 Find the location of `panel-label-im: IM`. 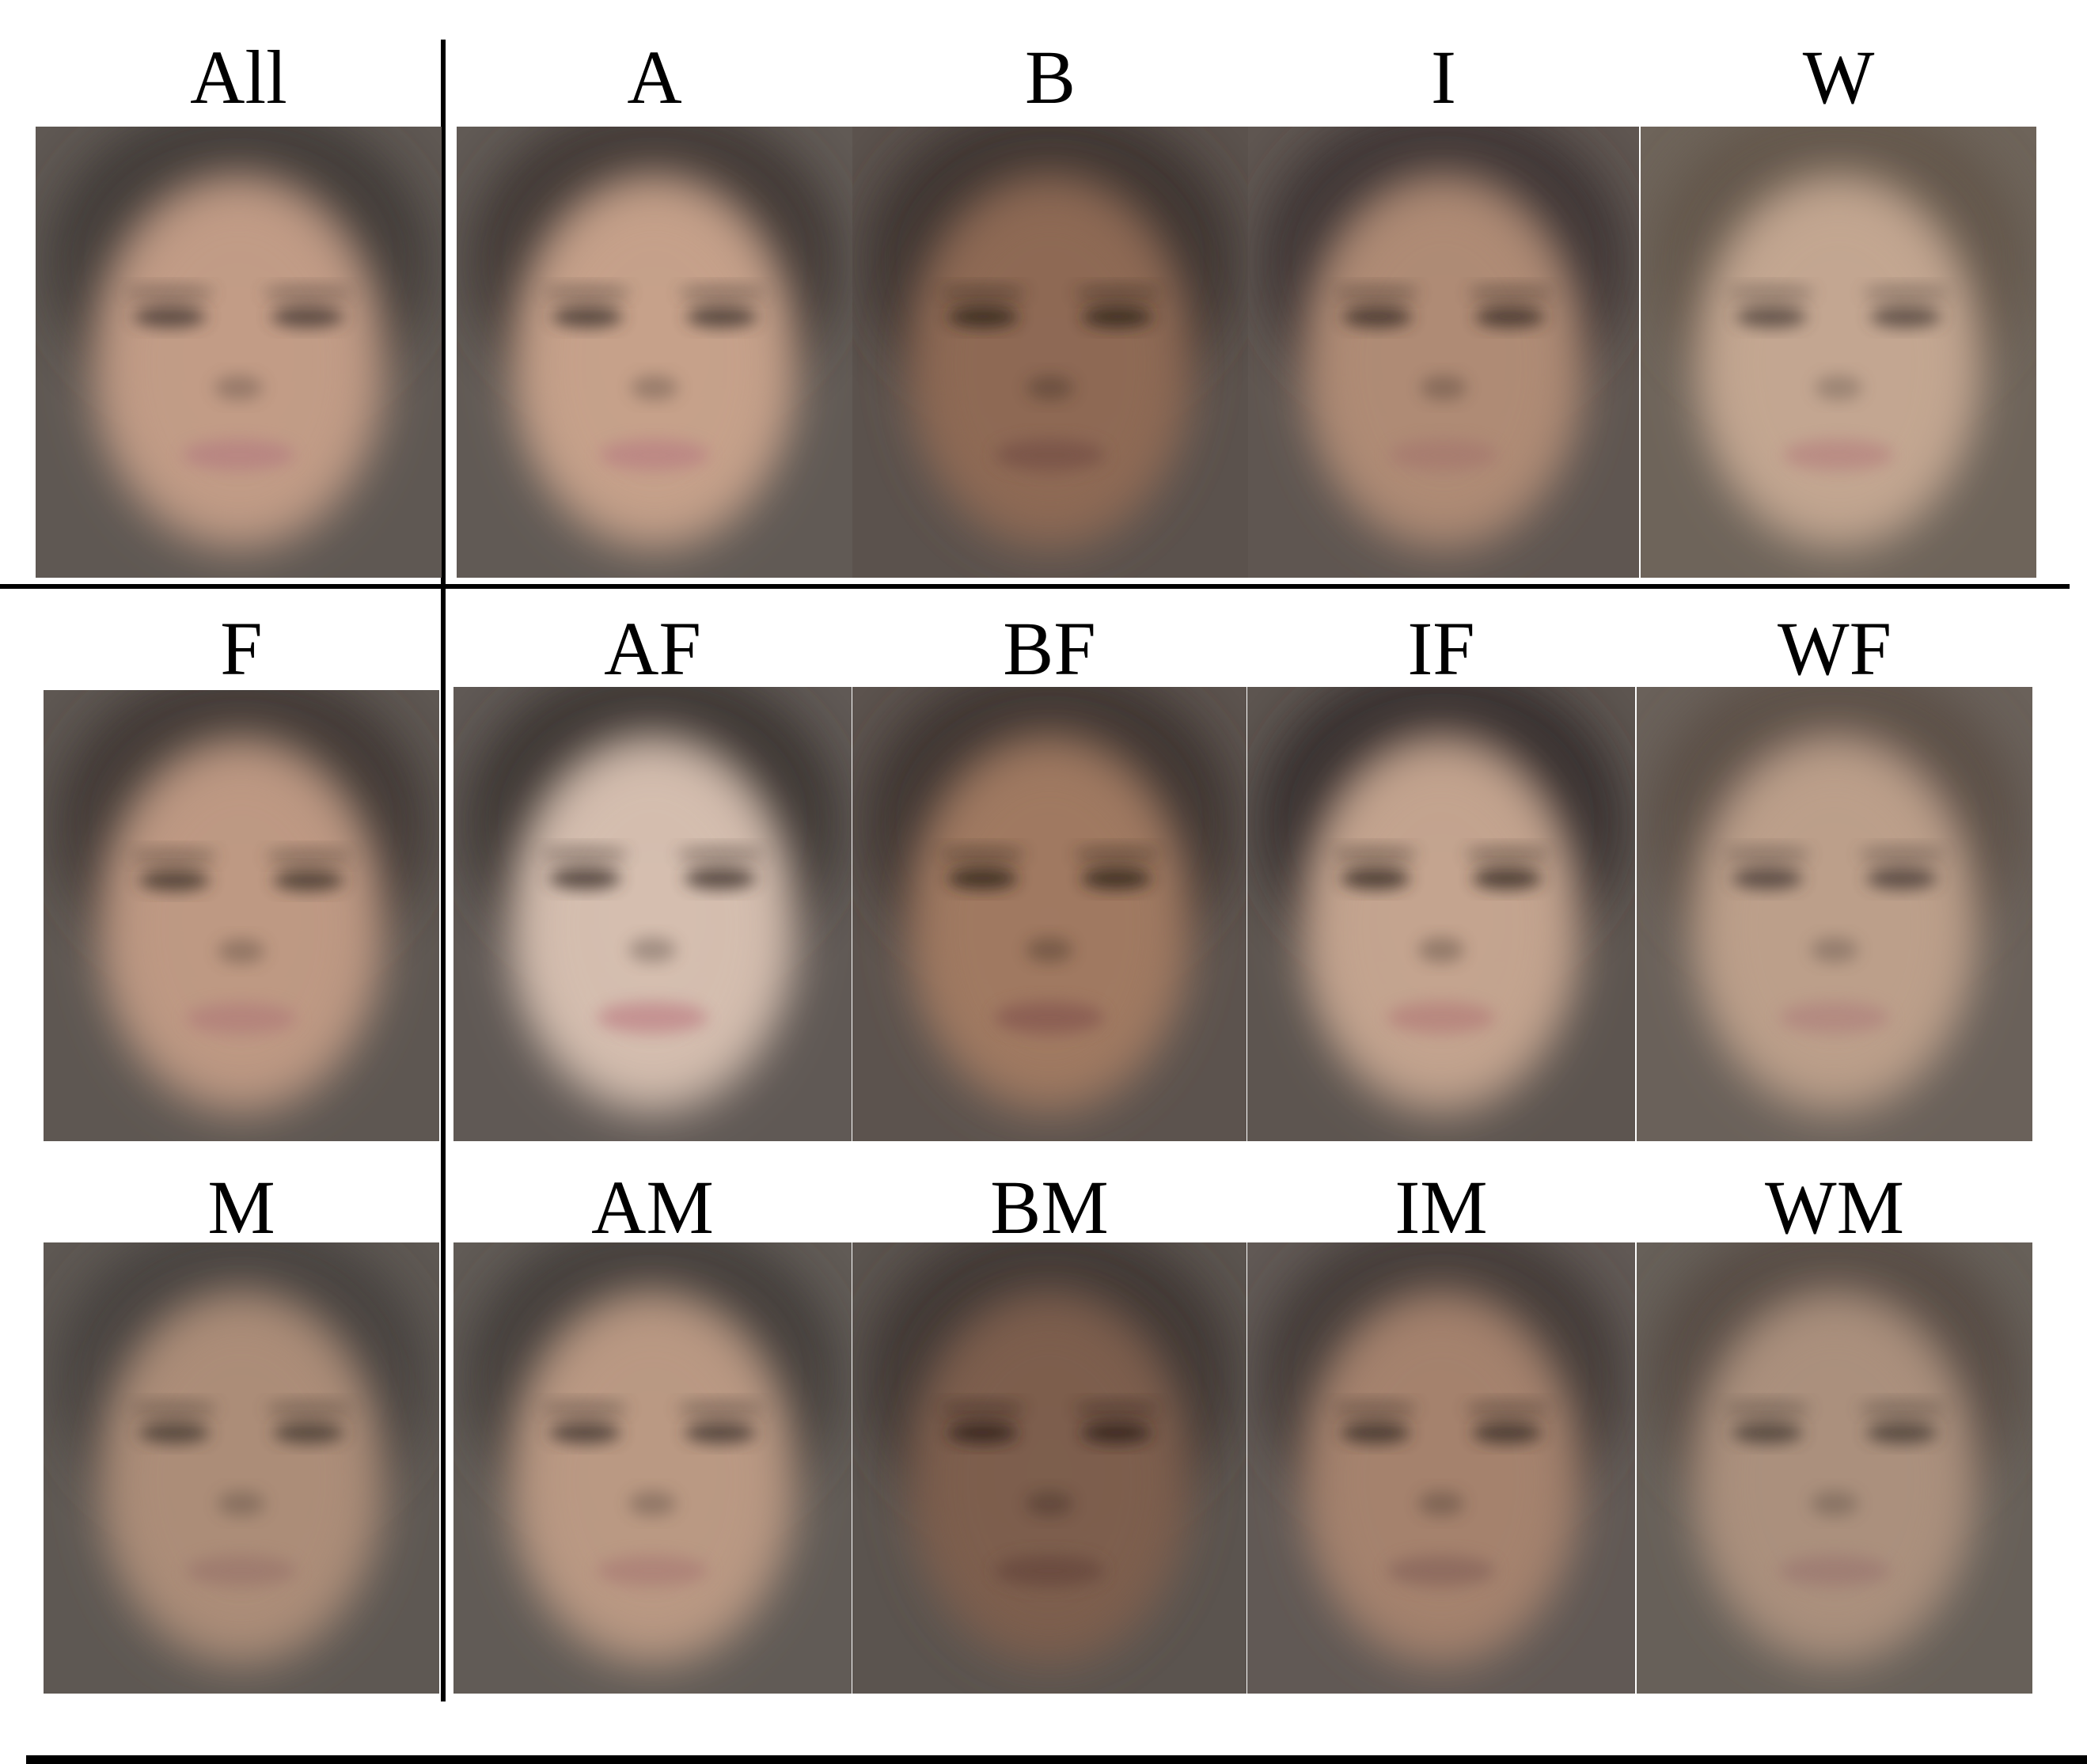

panel-label-im: IM is located at coordinates (1441, 1208).